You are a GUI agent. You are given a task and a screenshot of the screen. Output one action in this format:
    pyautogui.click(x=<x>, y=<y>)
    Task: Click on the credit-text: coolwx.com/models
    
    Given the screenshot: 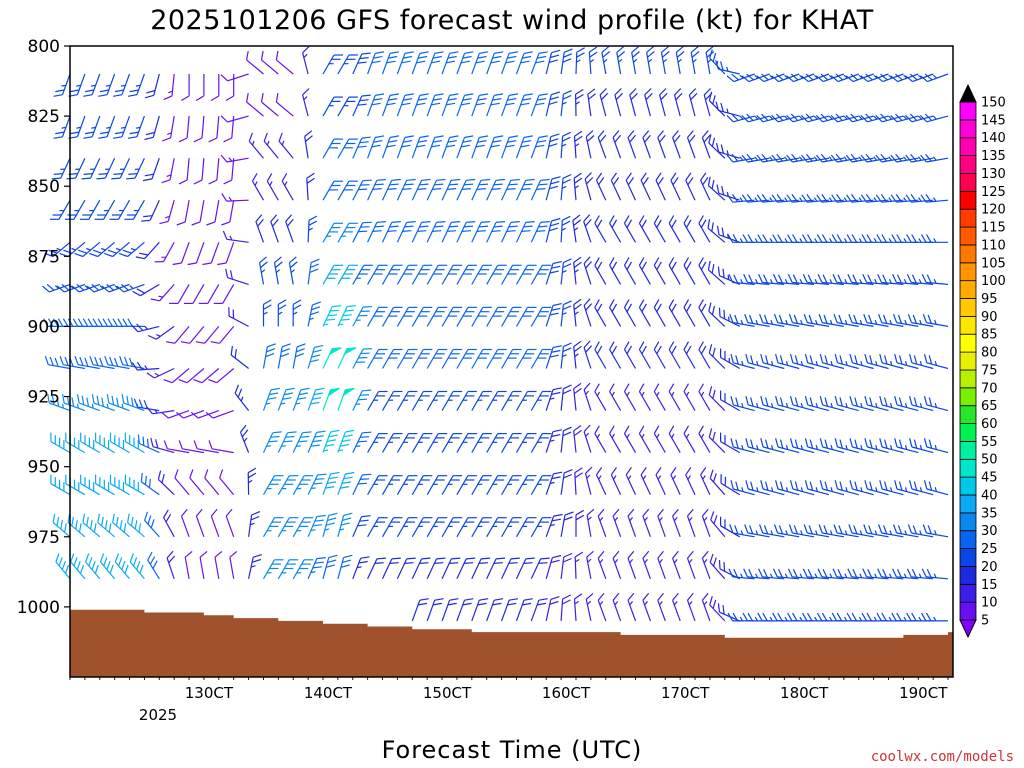 What is the action you would take?
    pyautogui.click(x=942, y=757)
    